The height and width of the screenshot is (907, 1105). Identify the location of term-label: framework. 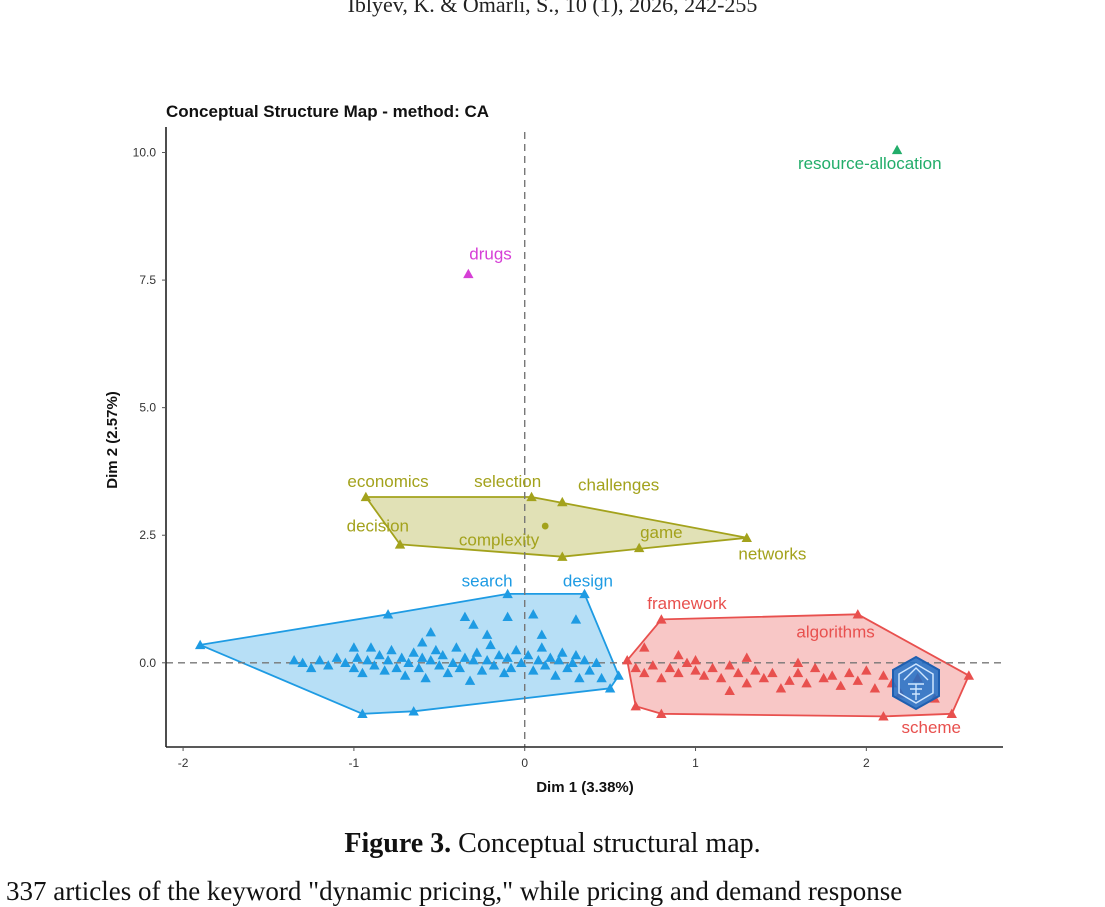
(687, 603).